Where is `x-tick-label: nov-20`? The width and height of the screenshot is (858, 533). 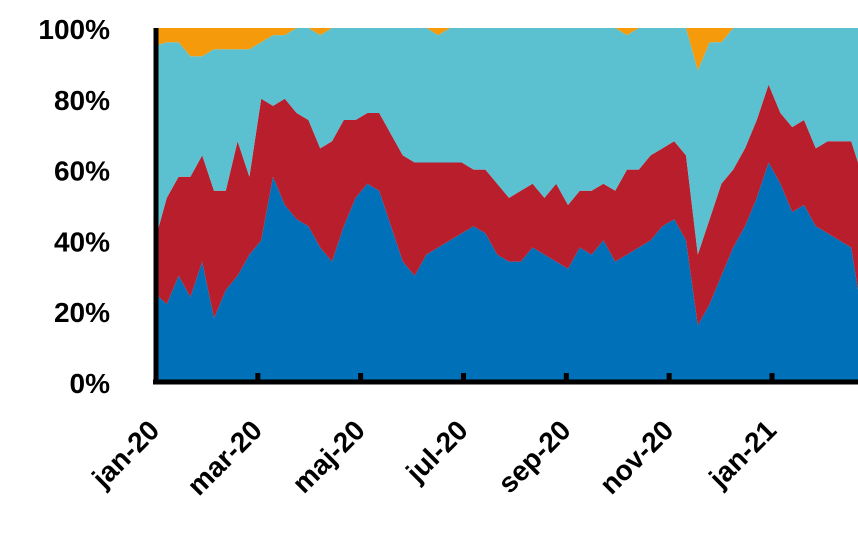
x-tick-label: nov-20 is located at coordinates (637, 457).